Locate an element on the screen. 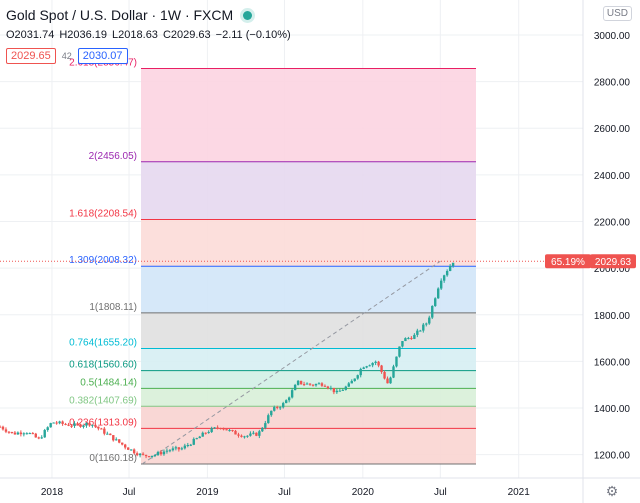  time-tick-label: 2018 is located at coordinates (52, 492).